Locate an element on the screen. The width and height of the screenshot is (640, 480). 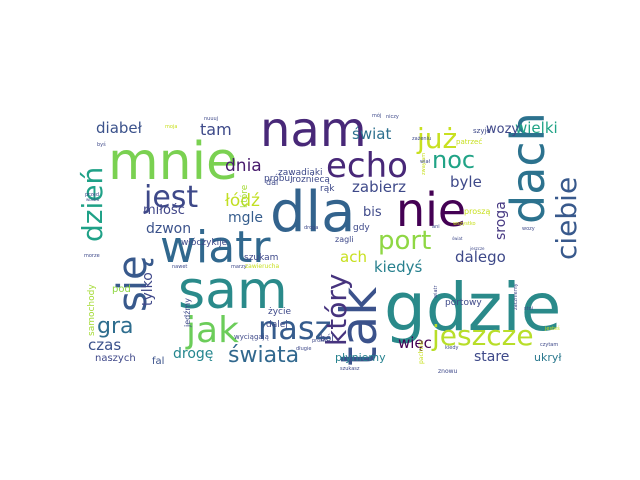
word-znowu: znowu is located at coordinates (448, 371).